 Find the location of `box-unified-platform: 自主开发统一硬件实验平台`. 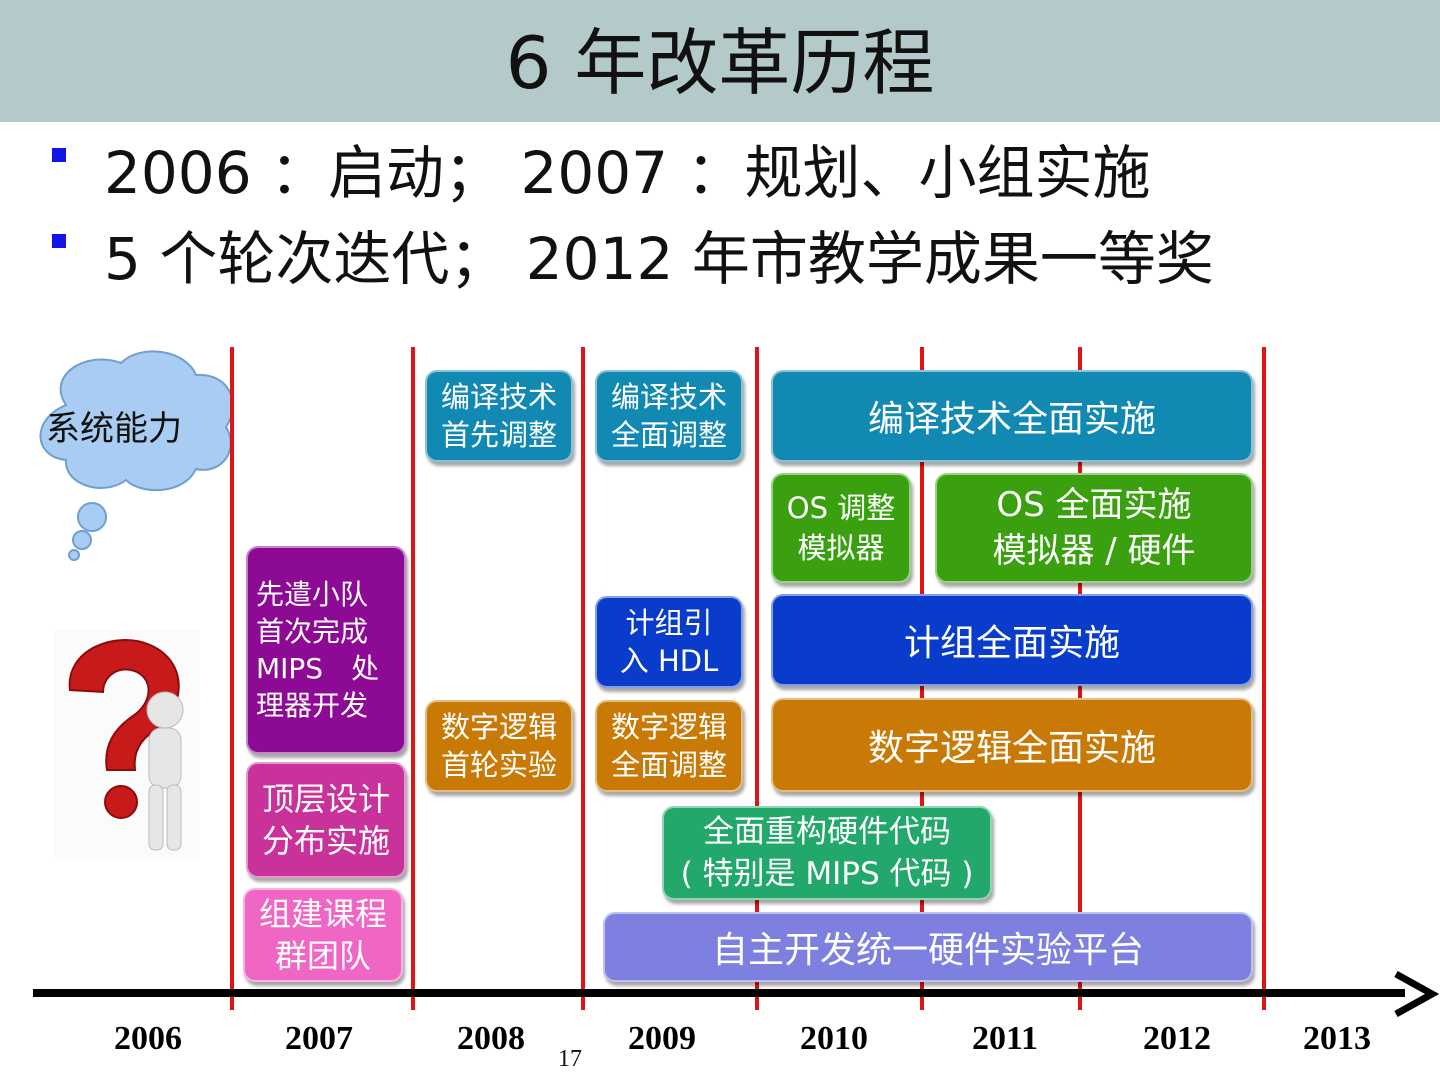

box-unified-platform: 自主开发统一硬件实验平台 is located at coordinates (928, 947).